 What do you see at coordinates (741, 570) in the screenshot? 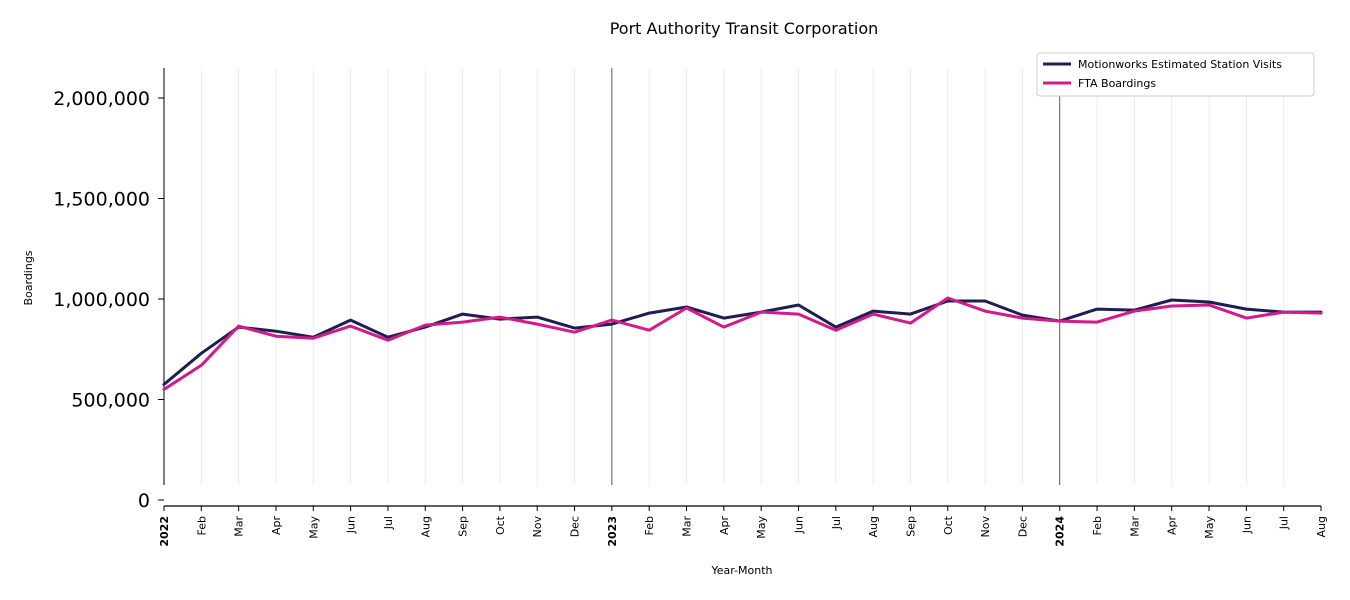
I see `x-axis-label: Year-Month` at bounding box center [741, 570].